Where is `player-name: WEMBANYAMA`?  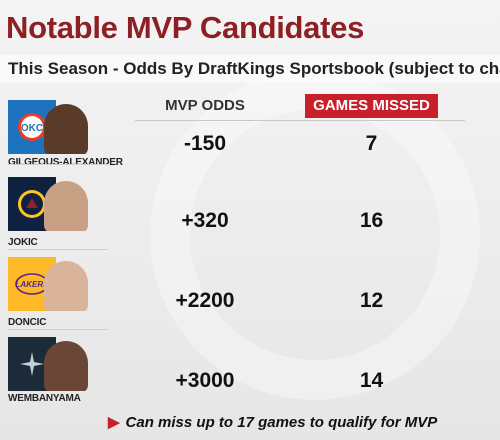 player-name: WEMBANYAMA is located at coordinates (44, 398).